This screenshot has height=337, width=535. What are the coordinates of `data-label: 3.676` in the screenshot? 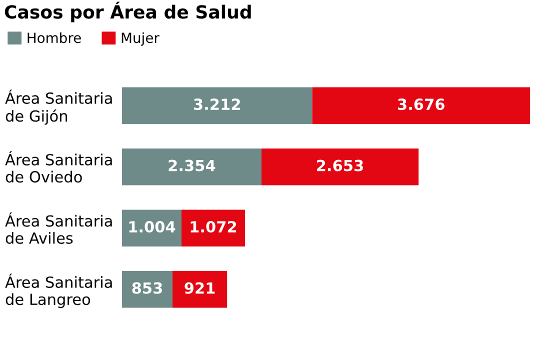 It's located at (421, 104).